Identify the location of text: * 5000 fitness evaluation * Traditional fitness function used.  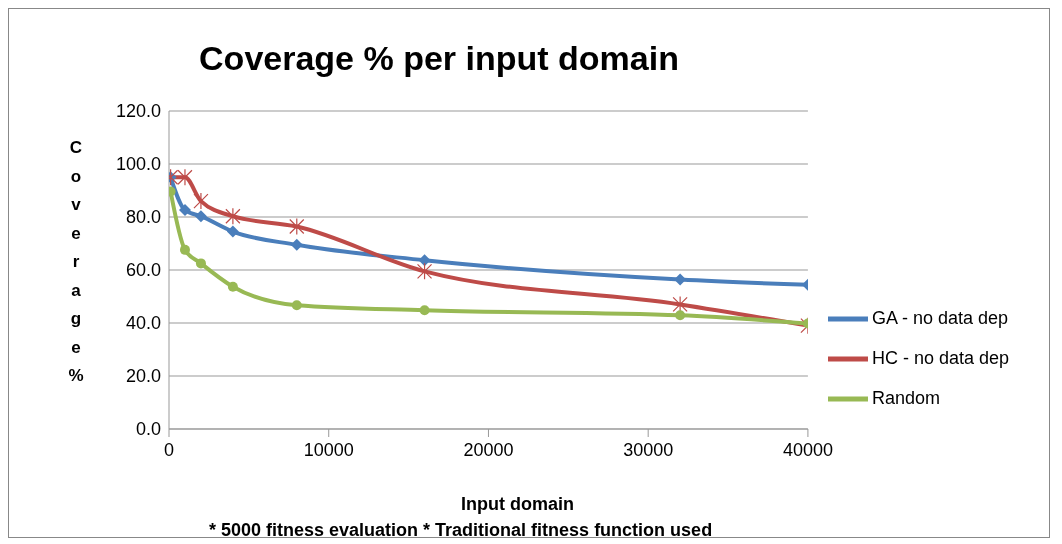
(461, 530).